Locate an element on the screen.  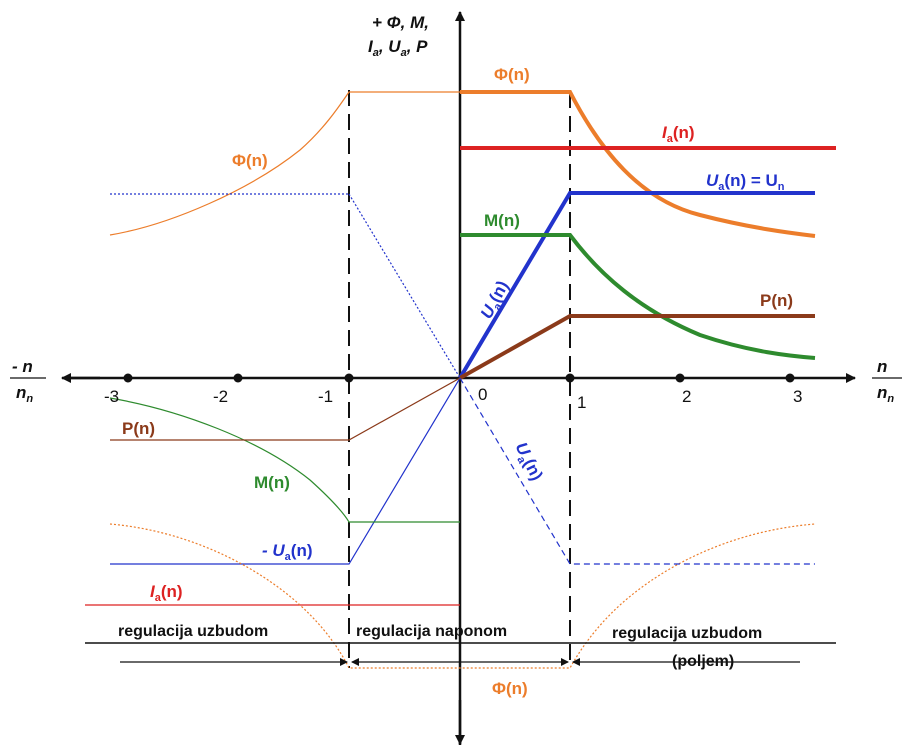
region-middle-label: regulacija naponom is located at coordinates (431, 631).